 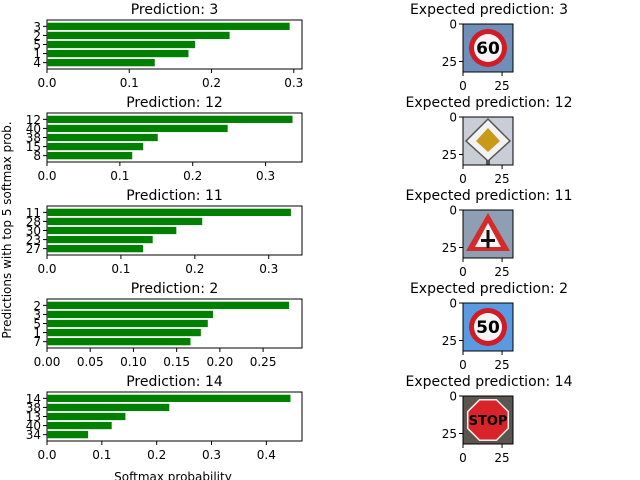 I want to click on x-tick-label: 0.4, so click(x=266, y=455).